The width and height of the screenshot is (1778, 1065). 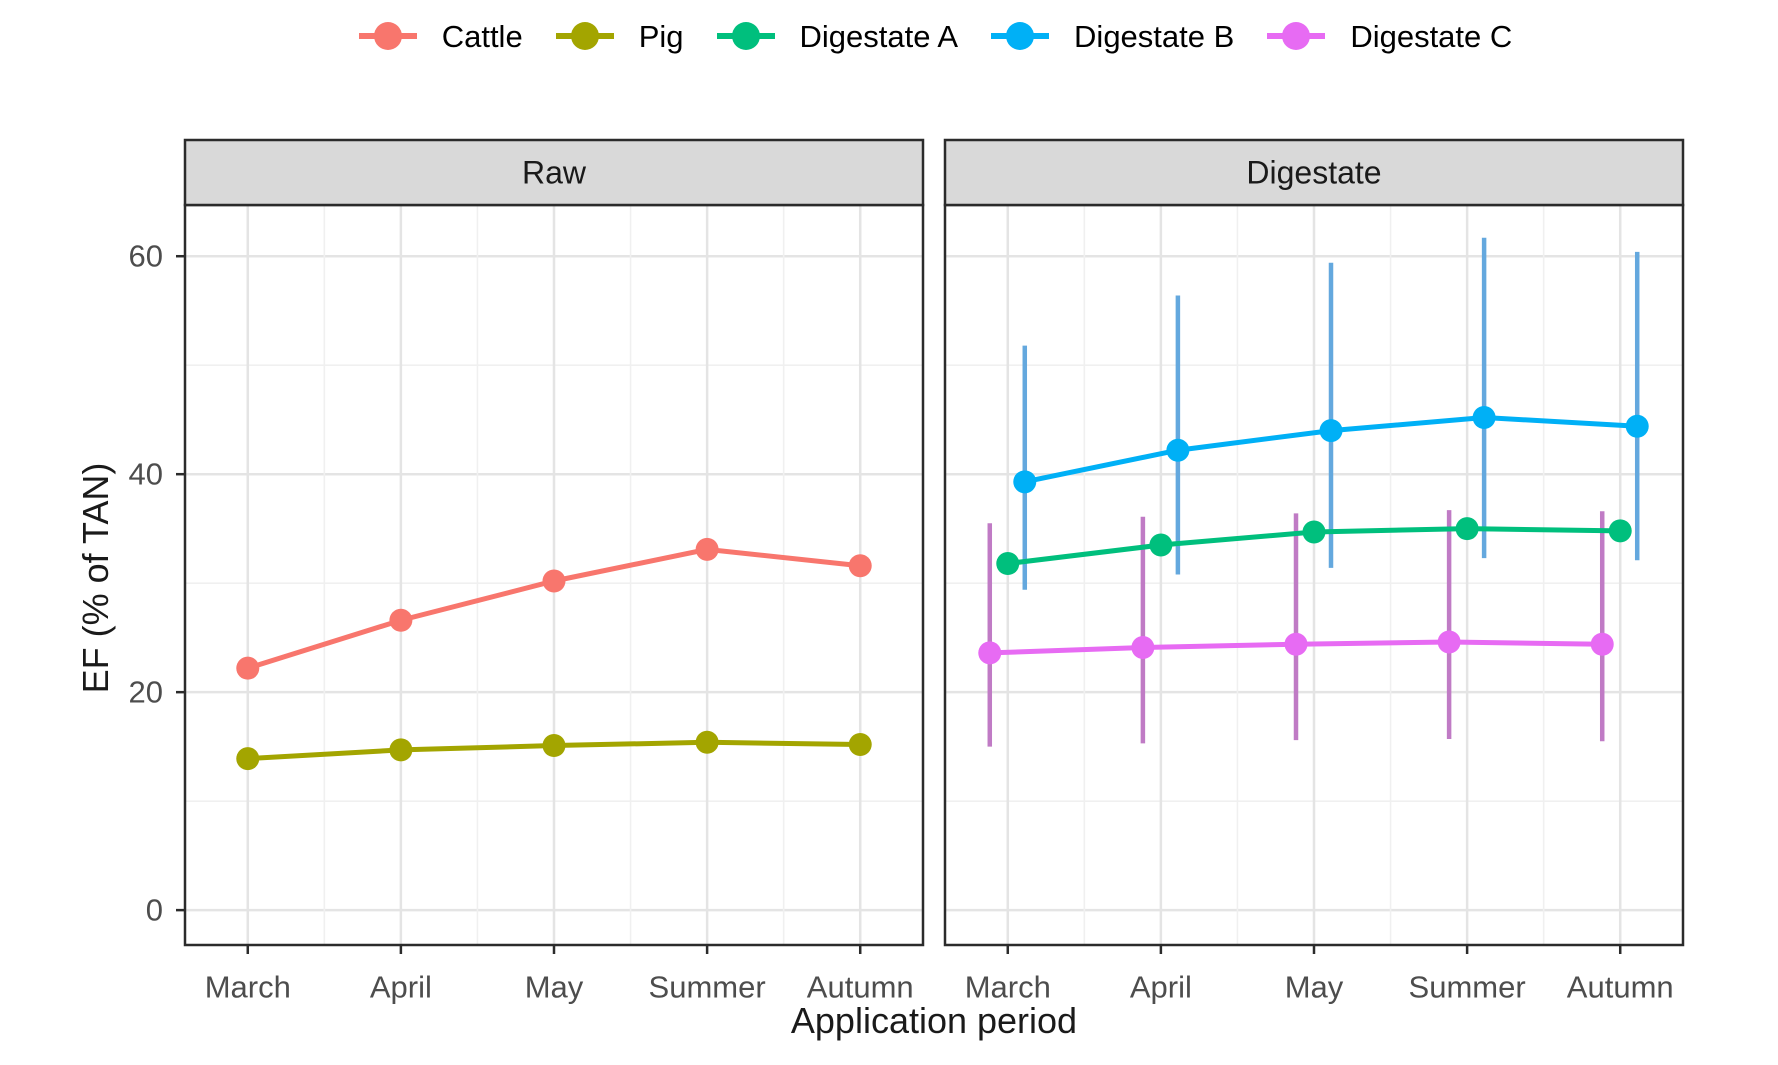 I want to click on data-point-digestate-b-march, so click(x=1025, y=482).